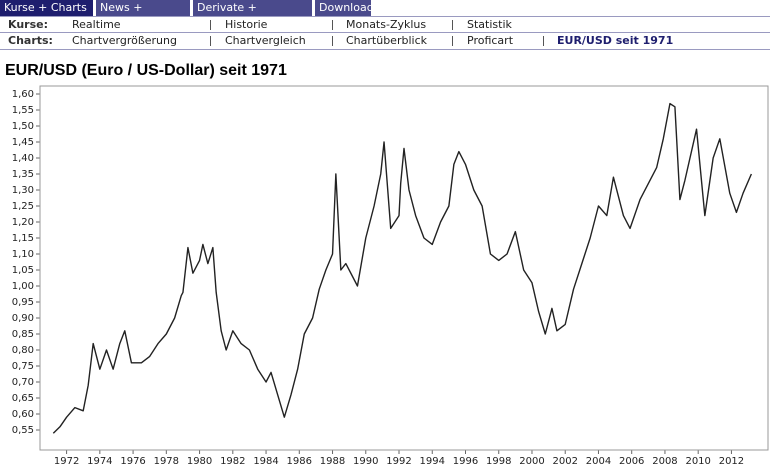 This screenshot has width=770, height=471. What do you see at coordinates (23, 350) in the screenshot?
I see `y-tick-label: 0,80` at bounding box center [23, 350].